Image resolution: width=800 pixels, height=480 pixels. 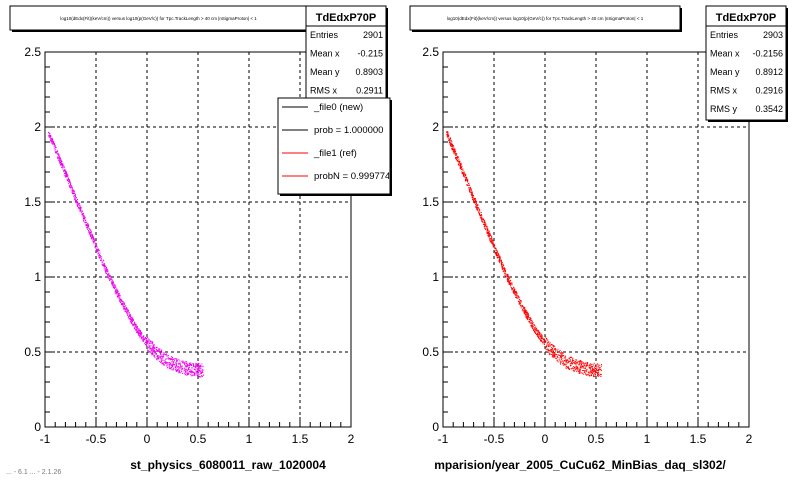 What do you see at coordinates (335, 153) in the screenshot?
I see `legend-label: _file1 (ref)` at bounding box center [335, 153].